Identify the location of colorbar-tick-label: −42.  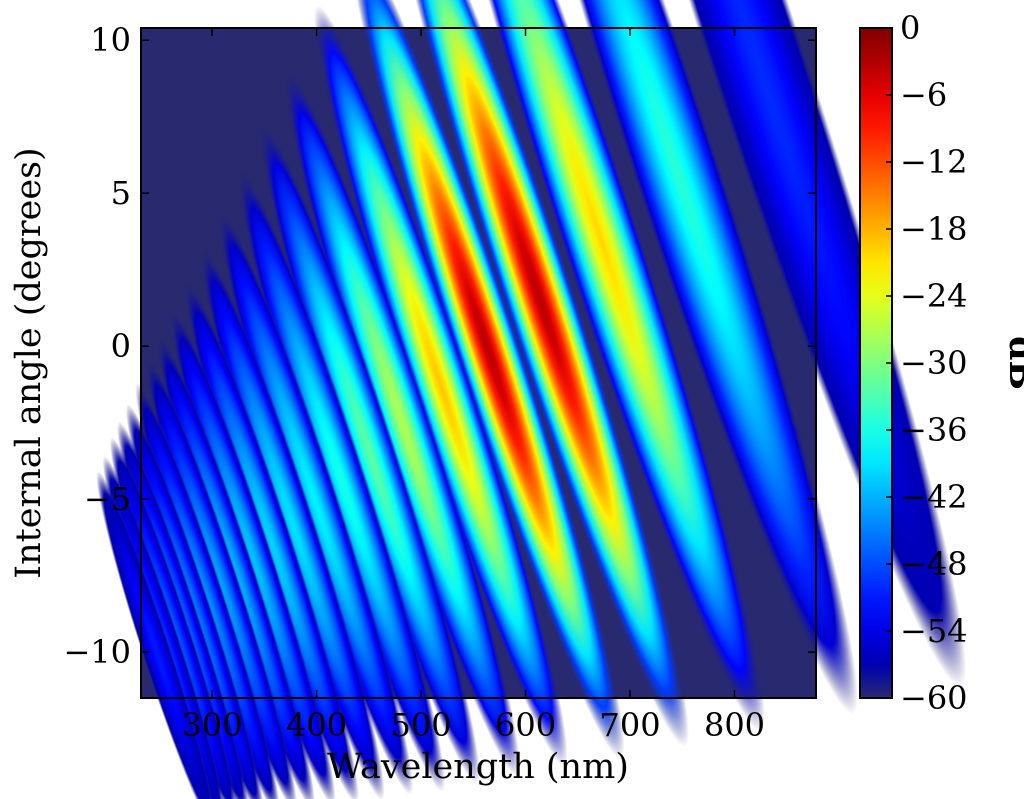
(934, 497).